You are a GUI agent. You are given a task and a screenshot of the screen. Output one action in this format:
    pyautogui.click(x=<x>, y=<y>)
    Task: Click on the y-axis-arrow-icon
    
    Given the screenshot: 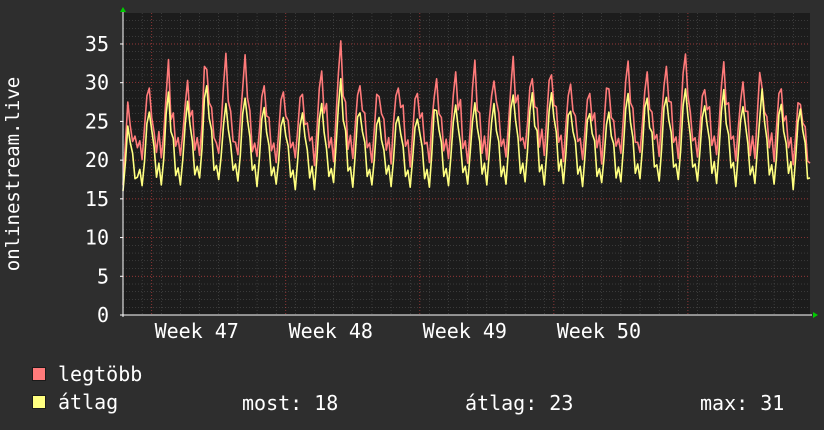 What is the action you would take?
    pyautogui.click(x=123, y=9)
    